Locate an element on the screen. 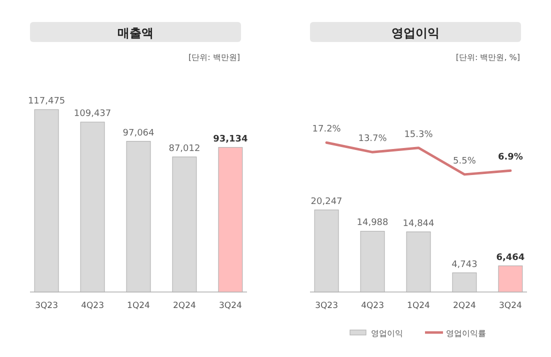 The height and width of the screenshot is (357, 551). chart-title: 영업이익 is located at coordinates (416, 33).